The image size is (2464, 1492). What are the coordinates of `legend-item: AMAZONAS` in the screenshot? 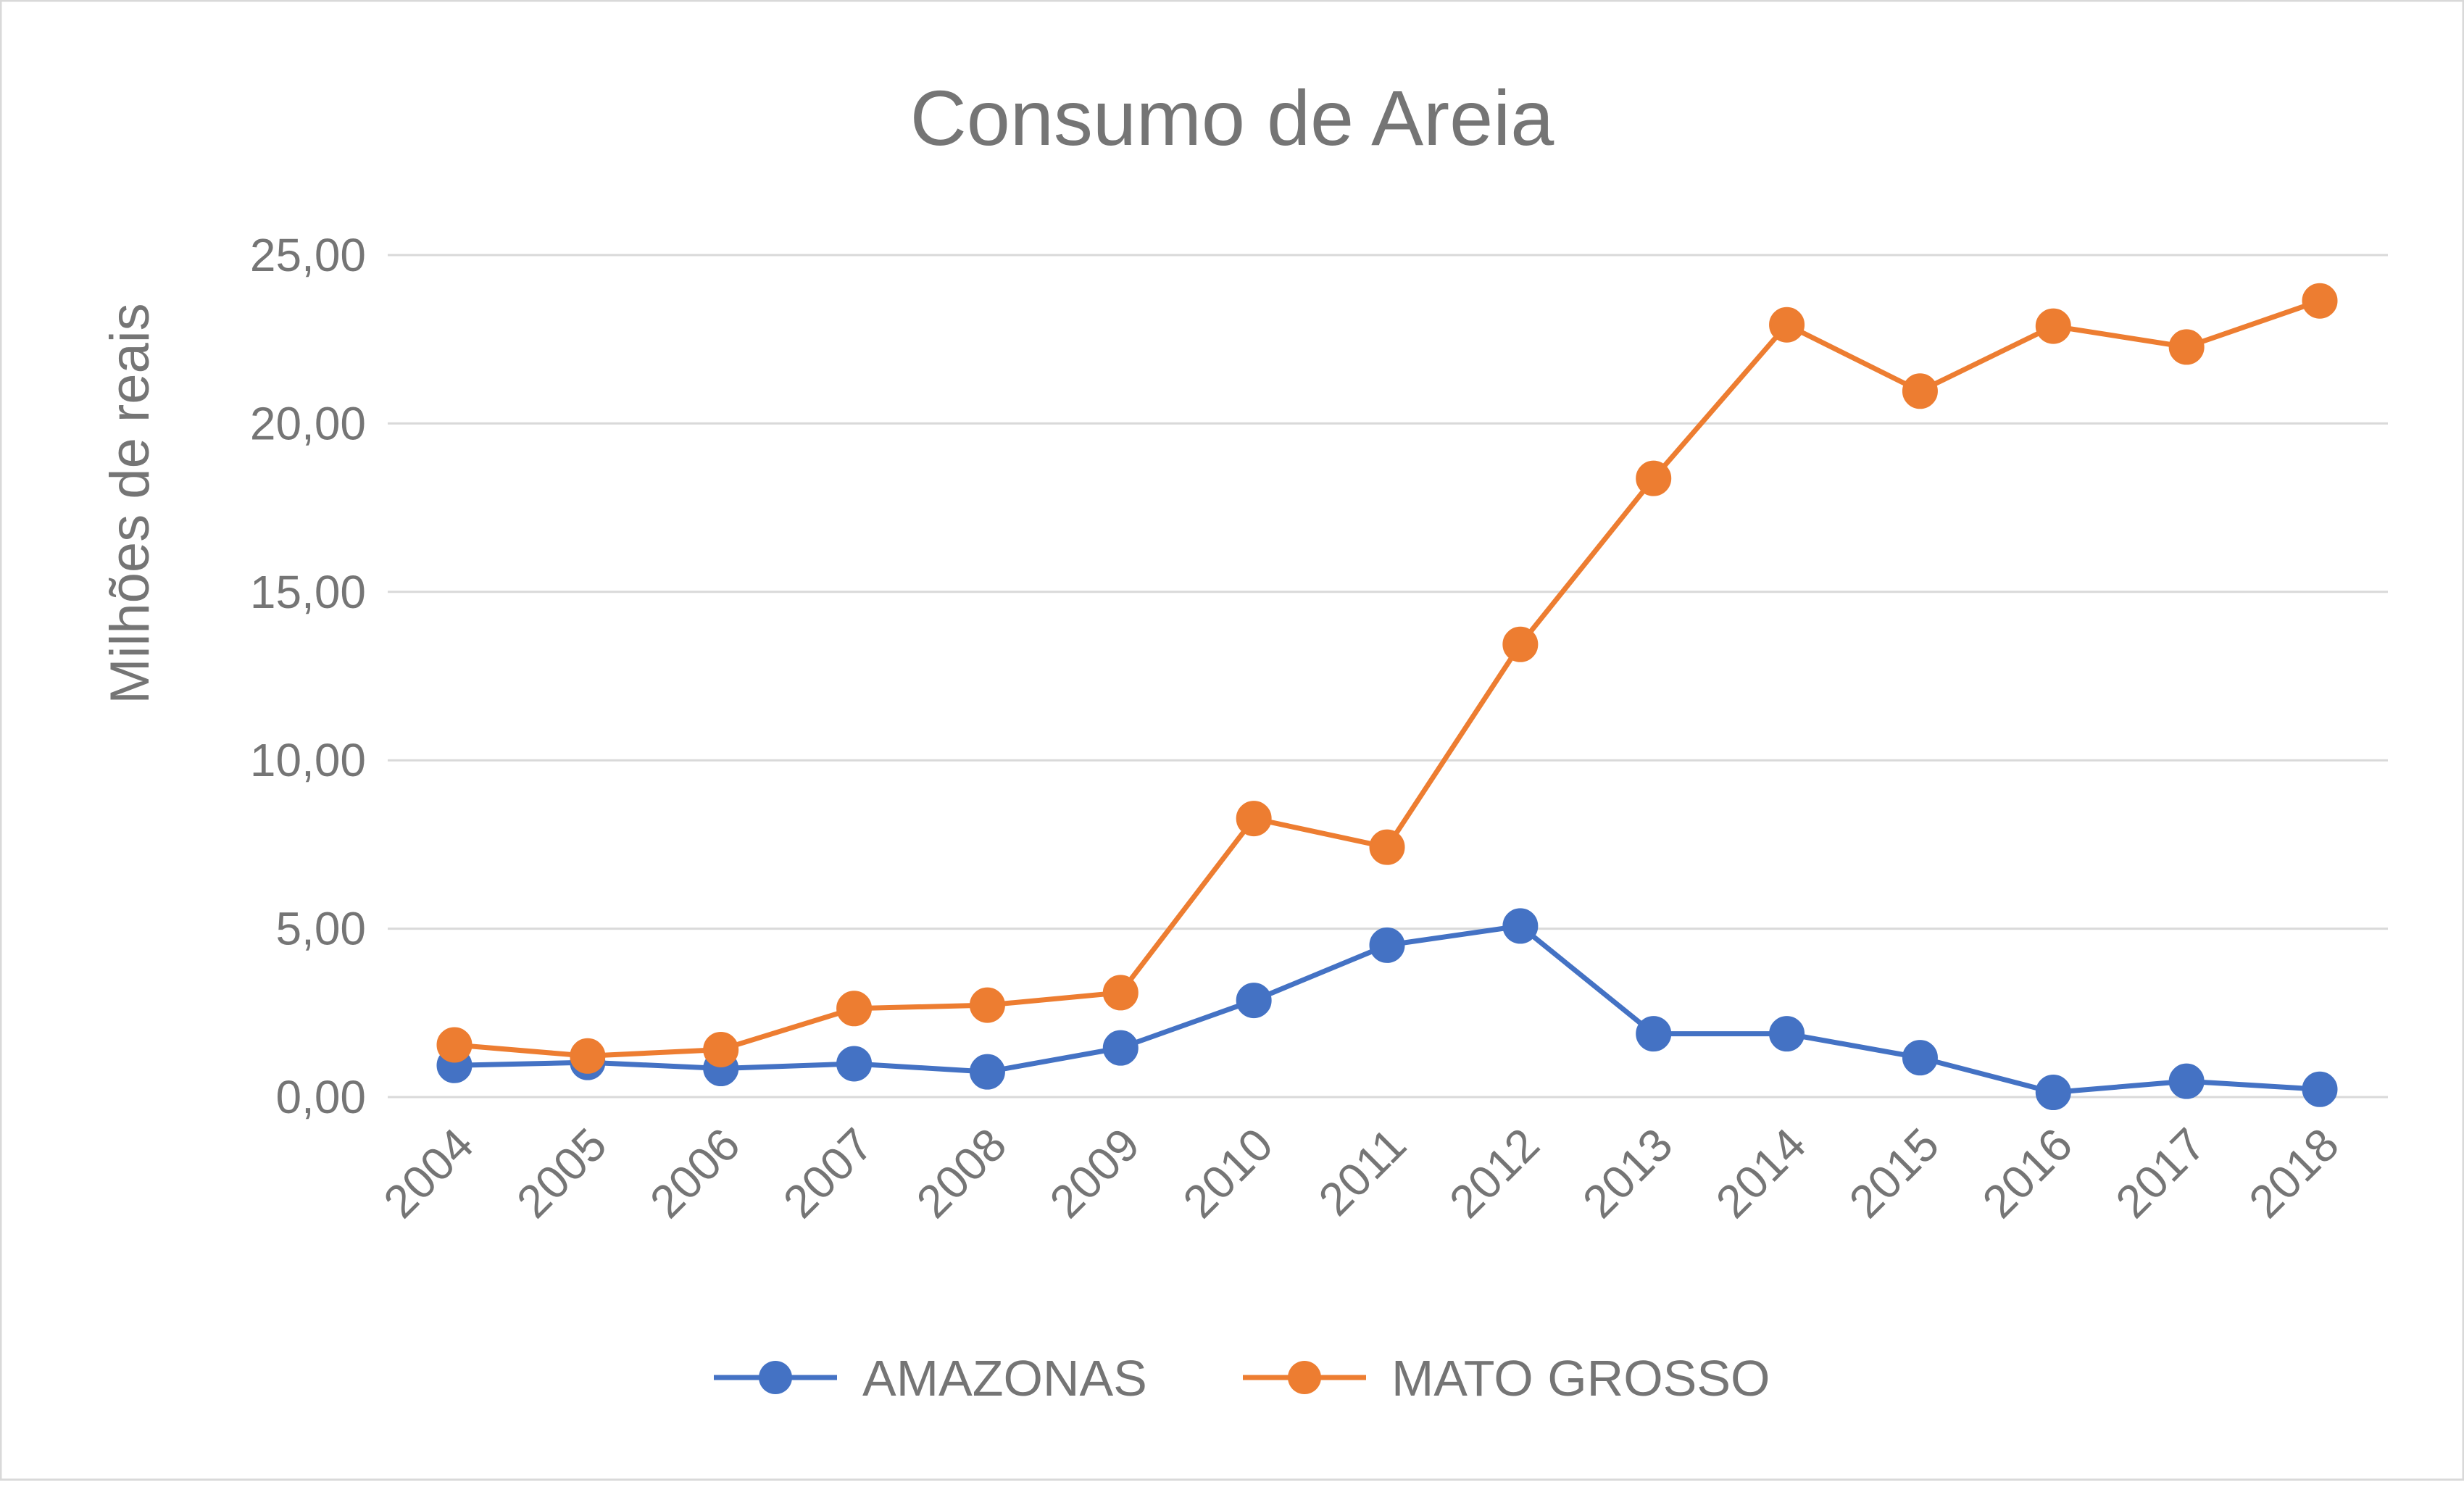 It's located at (931, 1378).